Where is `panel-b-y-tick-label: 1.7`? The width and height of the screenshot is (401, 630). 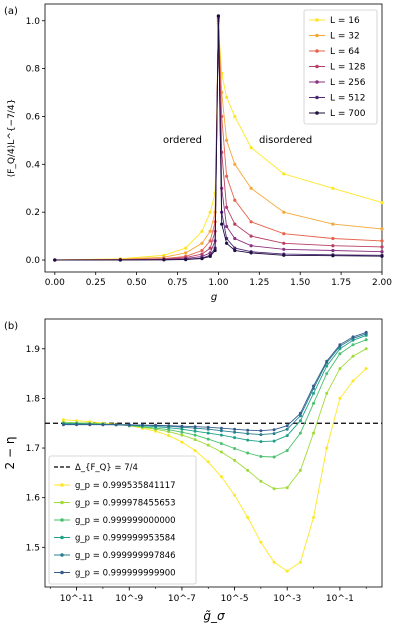
panel-b-y-tick-label: 1.7 is located at coordinates (33, 449).